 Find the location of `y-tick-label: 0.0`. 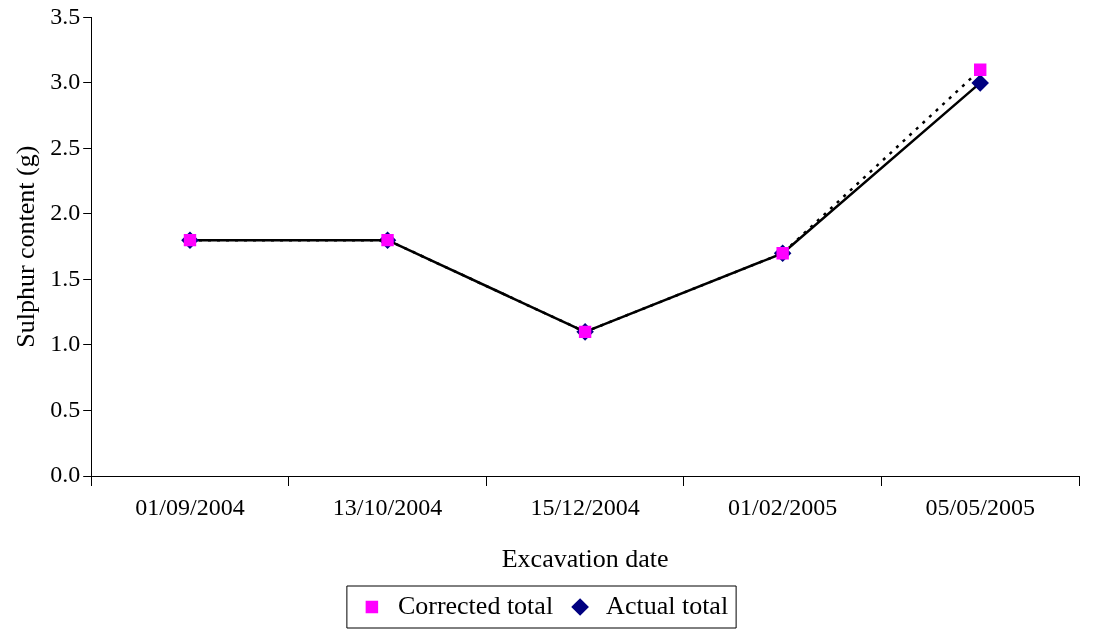

y-tick-label: 0.0 is located at coordinates (65, 474).